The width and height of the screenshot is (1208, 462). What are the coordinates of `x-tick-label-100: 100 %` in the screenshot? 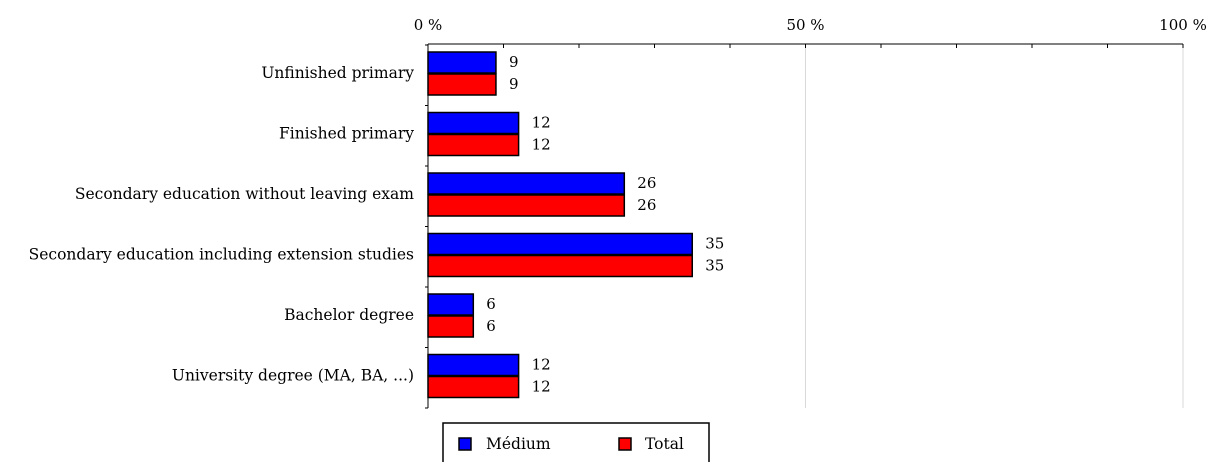 It's located at (1183, 25).